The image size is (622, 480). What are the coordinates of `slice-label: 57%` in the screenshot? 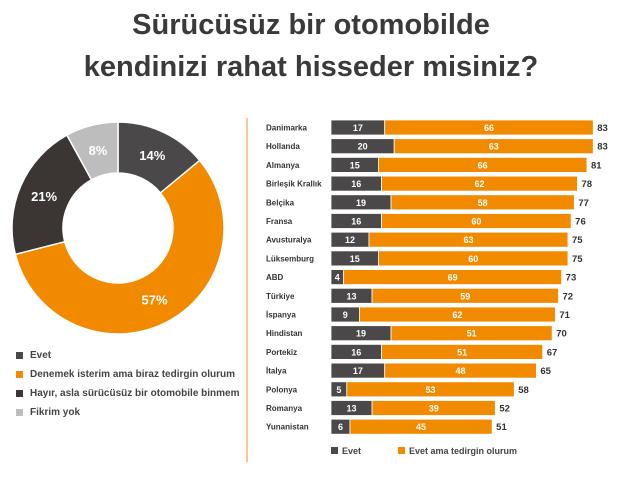 It's located at (155, 300).